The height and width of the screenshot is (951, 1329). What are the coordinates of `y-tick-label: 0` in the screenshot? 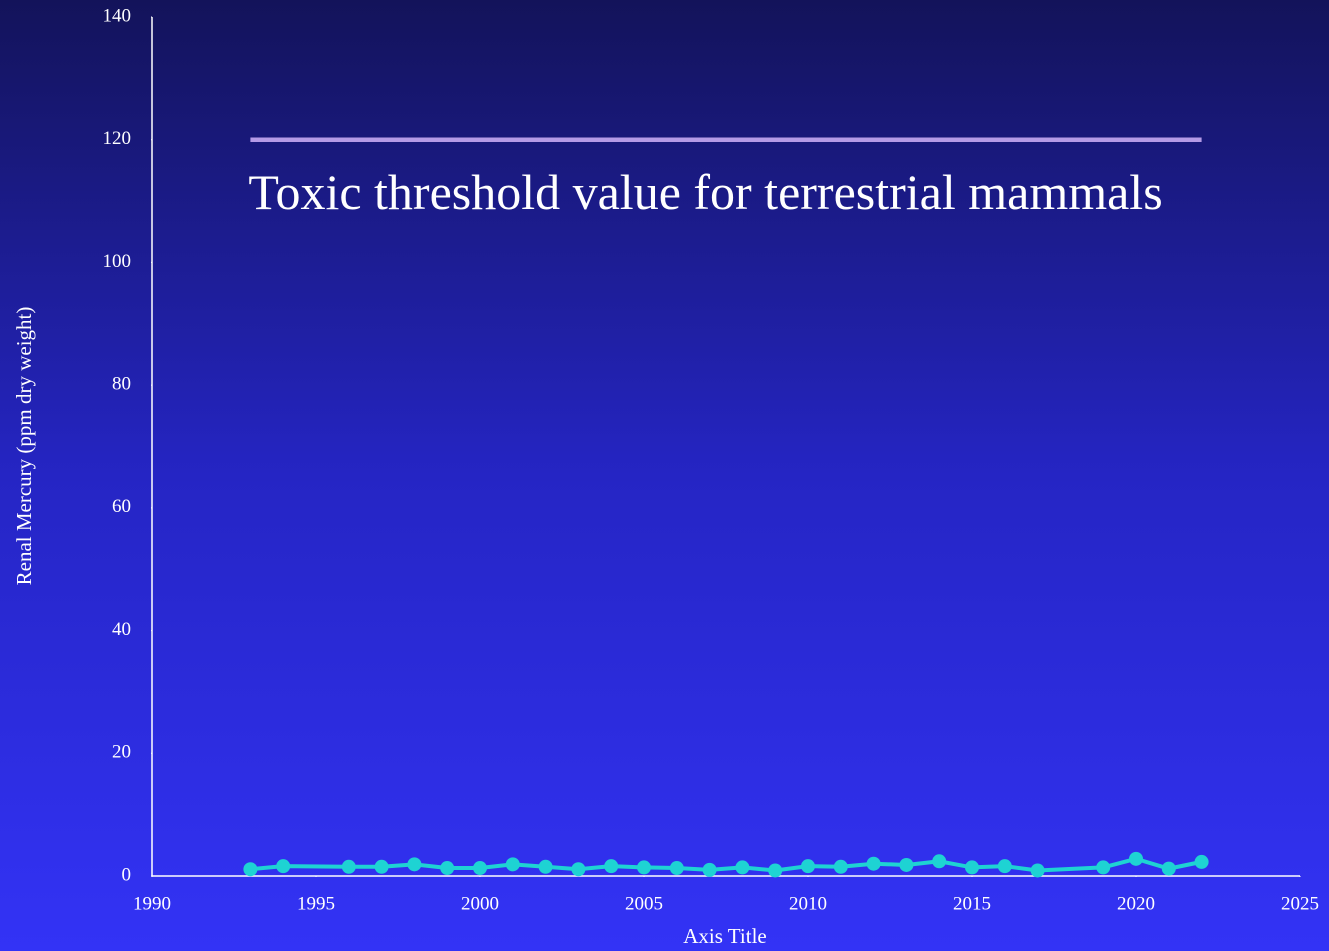 It's located at (127, 874).